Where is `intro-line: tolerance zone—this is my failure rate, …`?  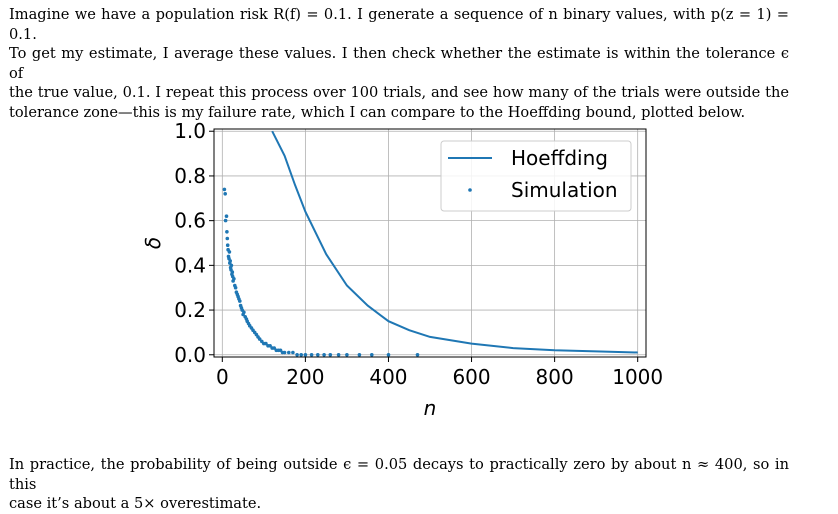
intro-line: tolerance zone—this is my failure rate, … is located at coordinates (377, 112).